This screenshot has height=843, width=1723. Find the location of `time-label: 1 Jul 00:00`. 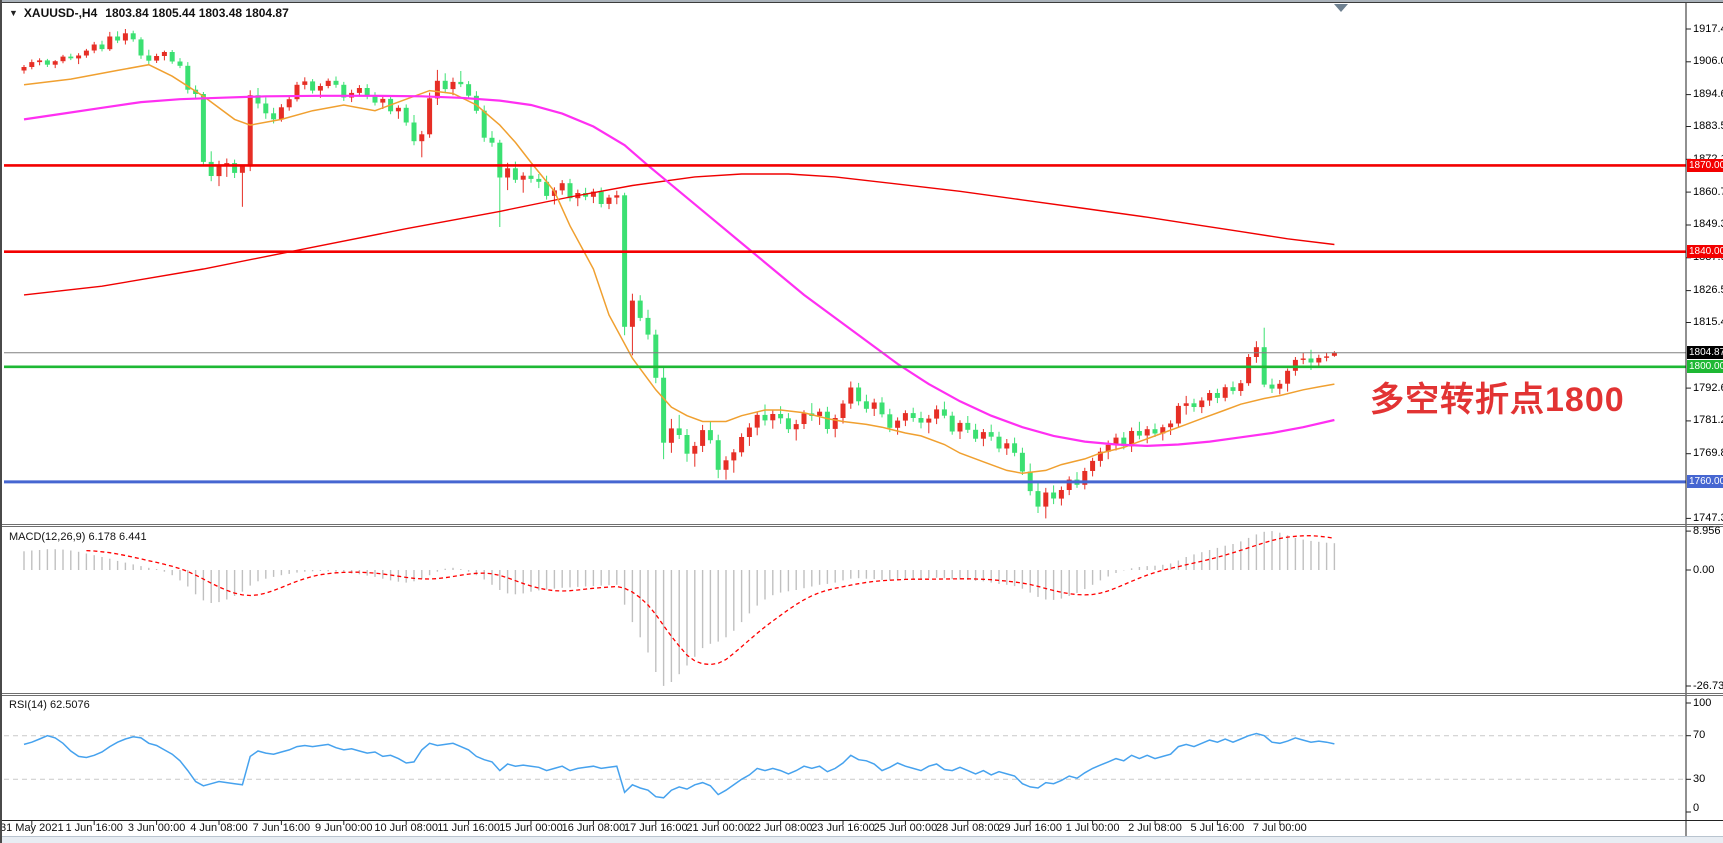

time-label: 1 Jul 00:00 is located at coordinates (1092, 828).